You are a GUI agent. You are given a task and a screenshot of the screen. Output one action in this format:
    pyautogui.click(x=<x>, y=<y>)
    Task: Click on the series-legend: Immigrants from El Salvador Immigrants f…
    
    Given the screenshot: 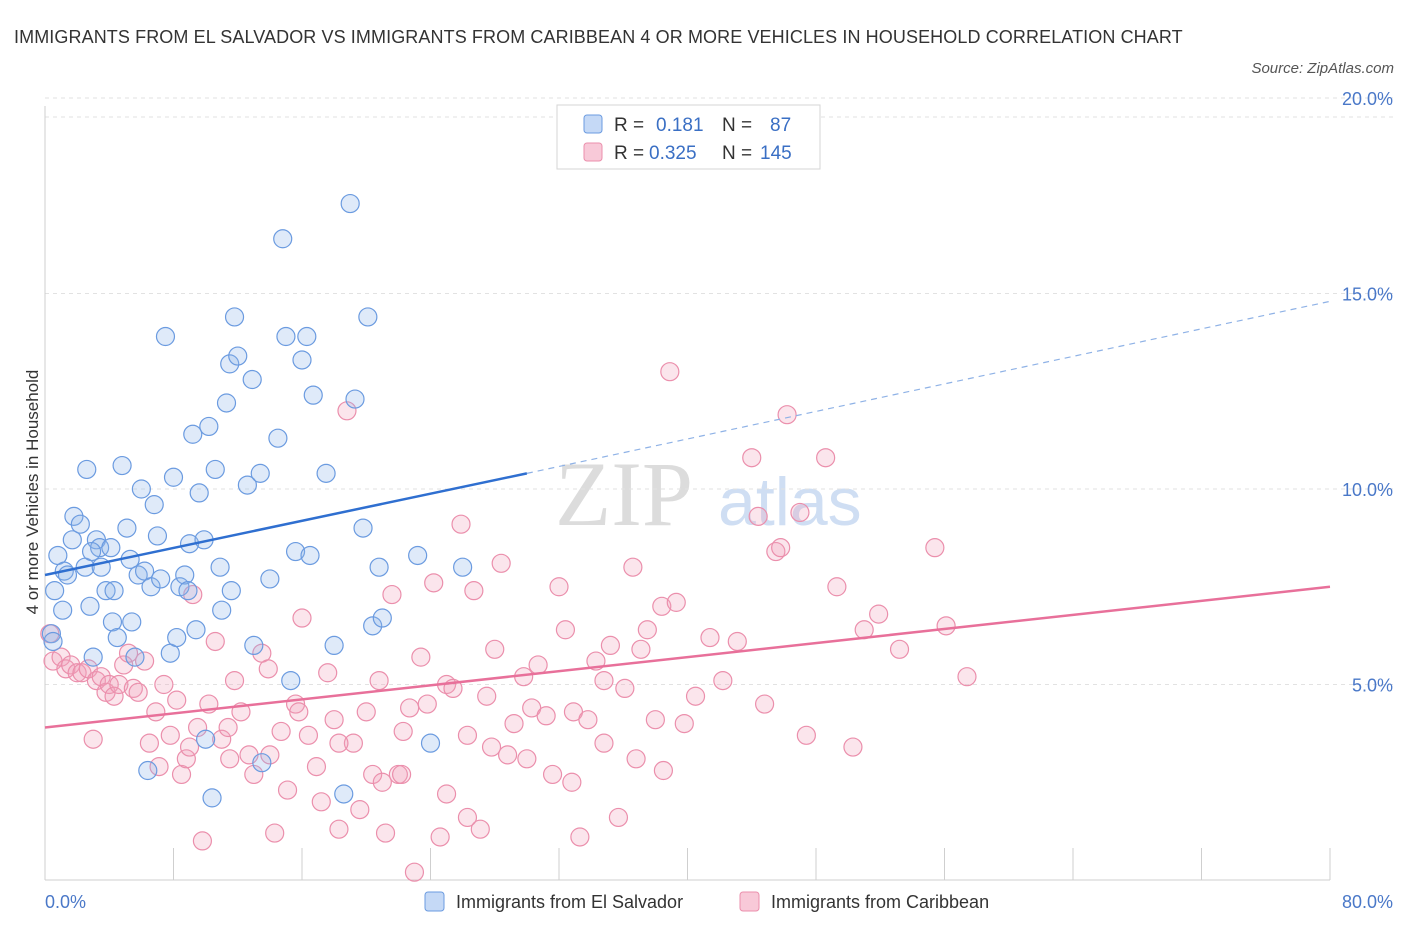 What is the action you would take?
    pyautogui.click(x=706, y=901)
    